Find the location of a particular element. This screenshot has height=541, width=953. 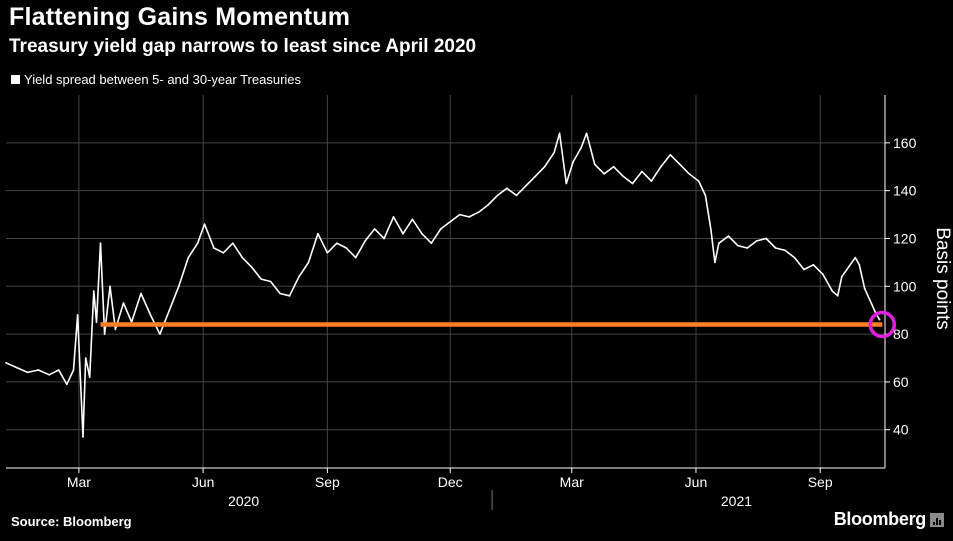

y-tick-label: 40 is located at coordinates (901, 430).